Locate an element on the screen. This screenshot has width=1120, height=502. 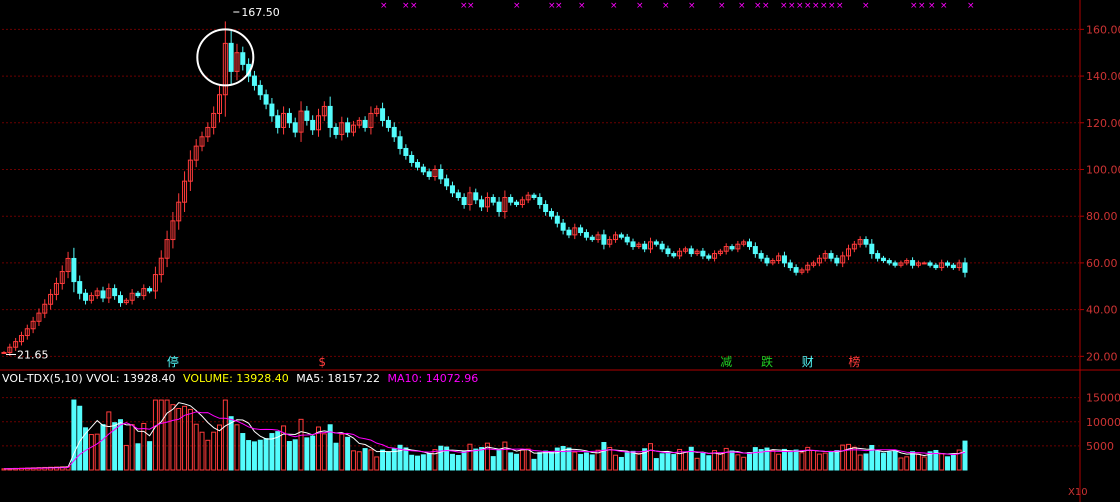
ma10-value: MA10: 14072.96 is located at coordinates (433, 378).